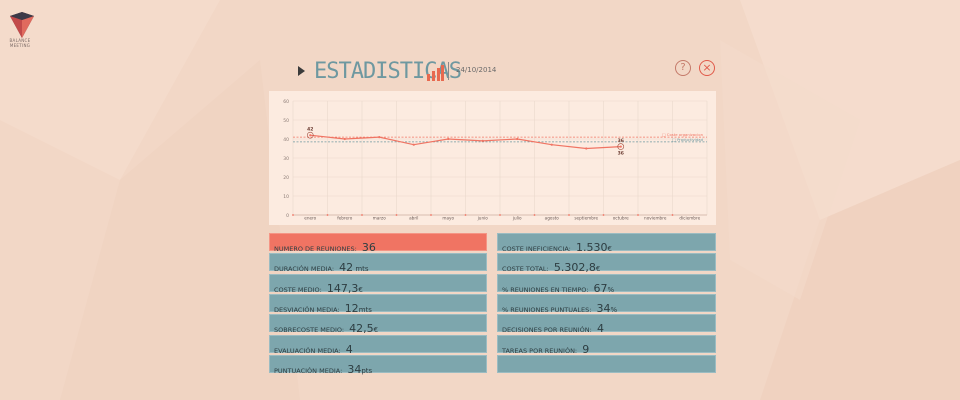  I want to click on x-tick-label: abril, so click(413, 218).